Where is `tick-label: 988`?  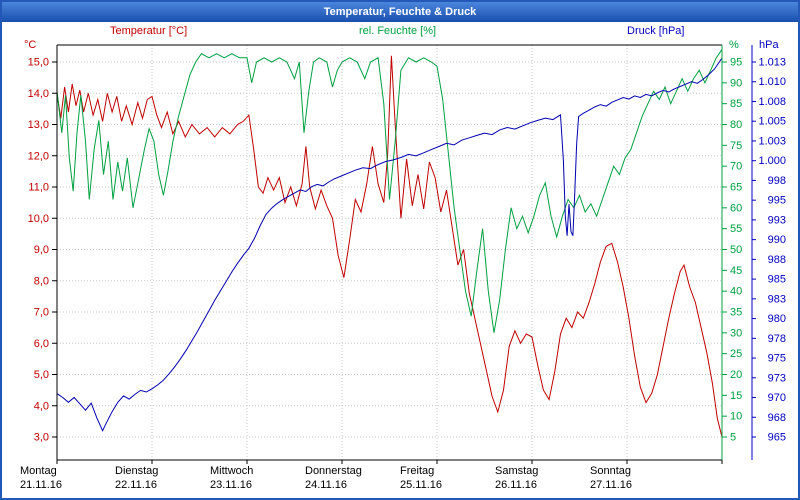 tick-label: 988 is located at coordinates (777, 260).